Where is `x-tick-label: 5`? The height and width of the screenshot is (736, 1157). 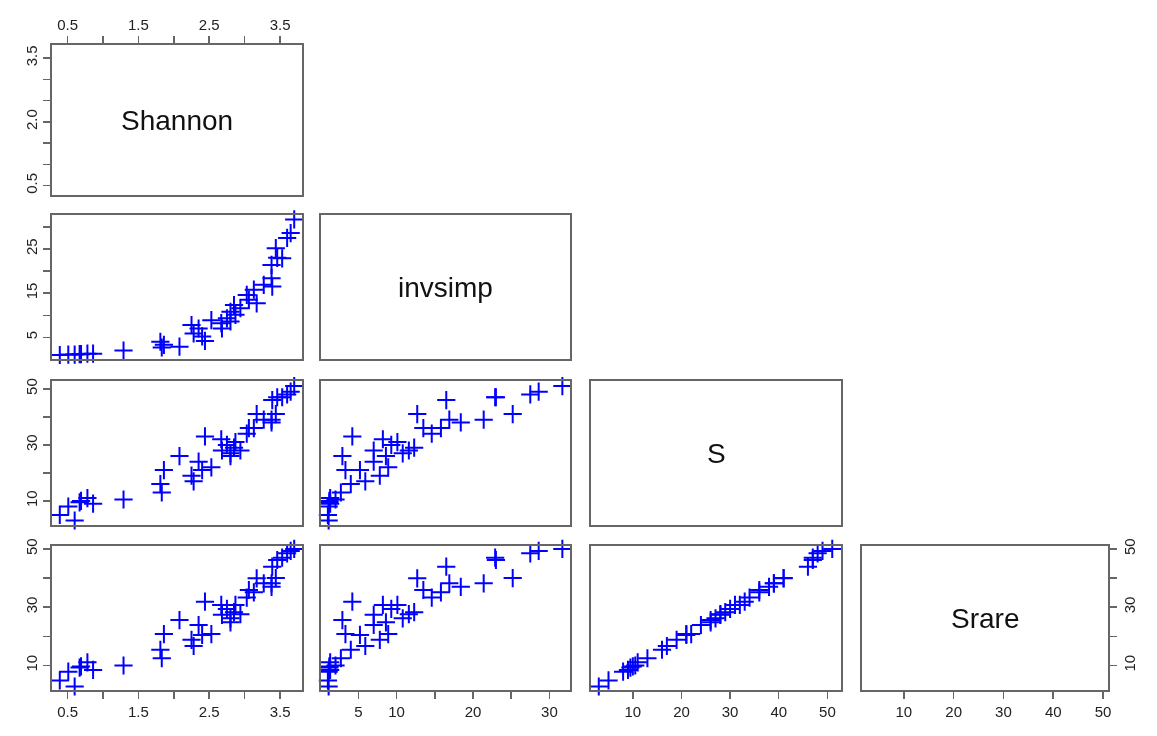 x-tick-label: 5 is located at coordinates (358, 711).